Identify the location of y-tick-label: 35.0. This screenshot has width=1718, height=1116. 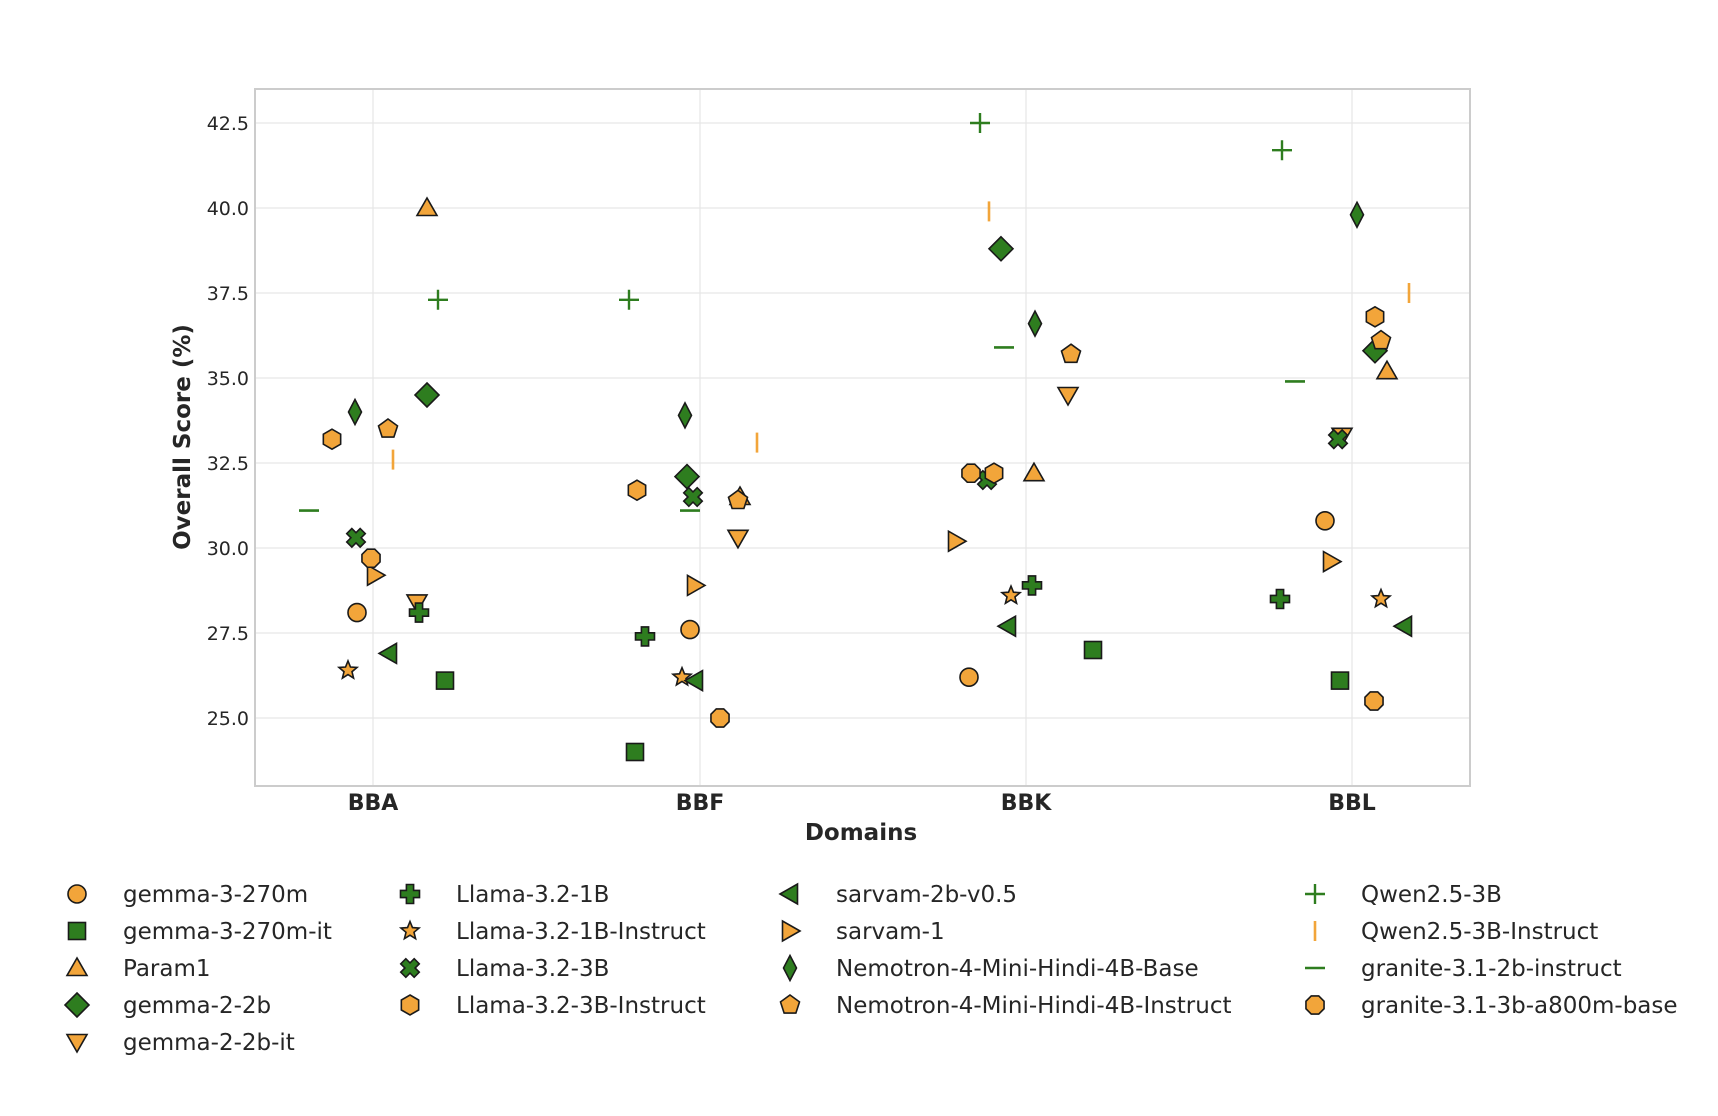
(228, 379).